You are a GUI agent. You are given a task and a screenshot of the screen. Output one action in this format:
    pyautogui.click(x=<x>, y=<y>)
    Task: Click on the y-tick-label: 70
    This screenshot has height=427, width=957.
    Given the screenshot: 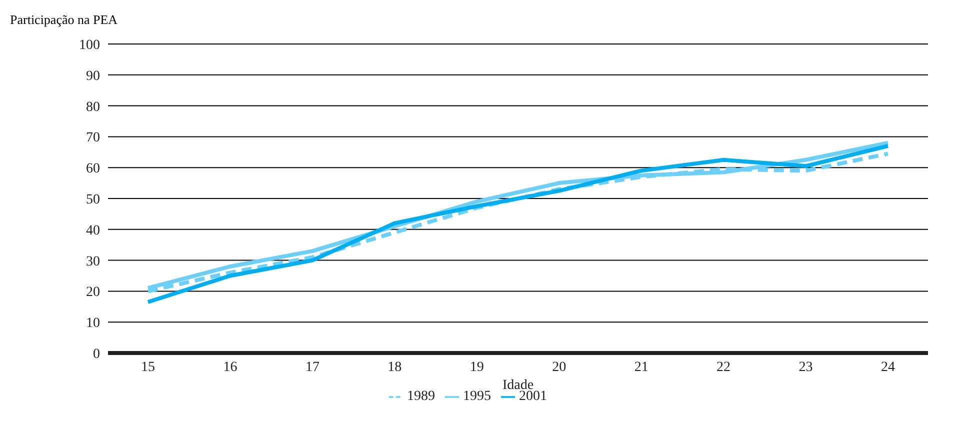 What is the action you would take?
    pyautogui.click(x=93, y=138)
    